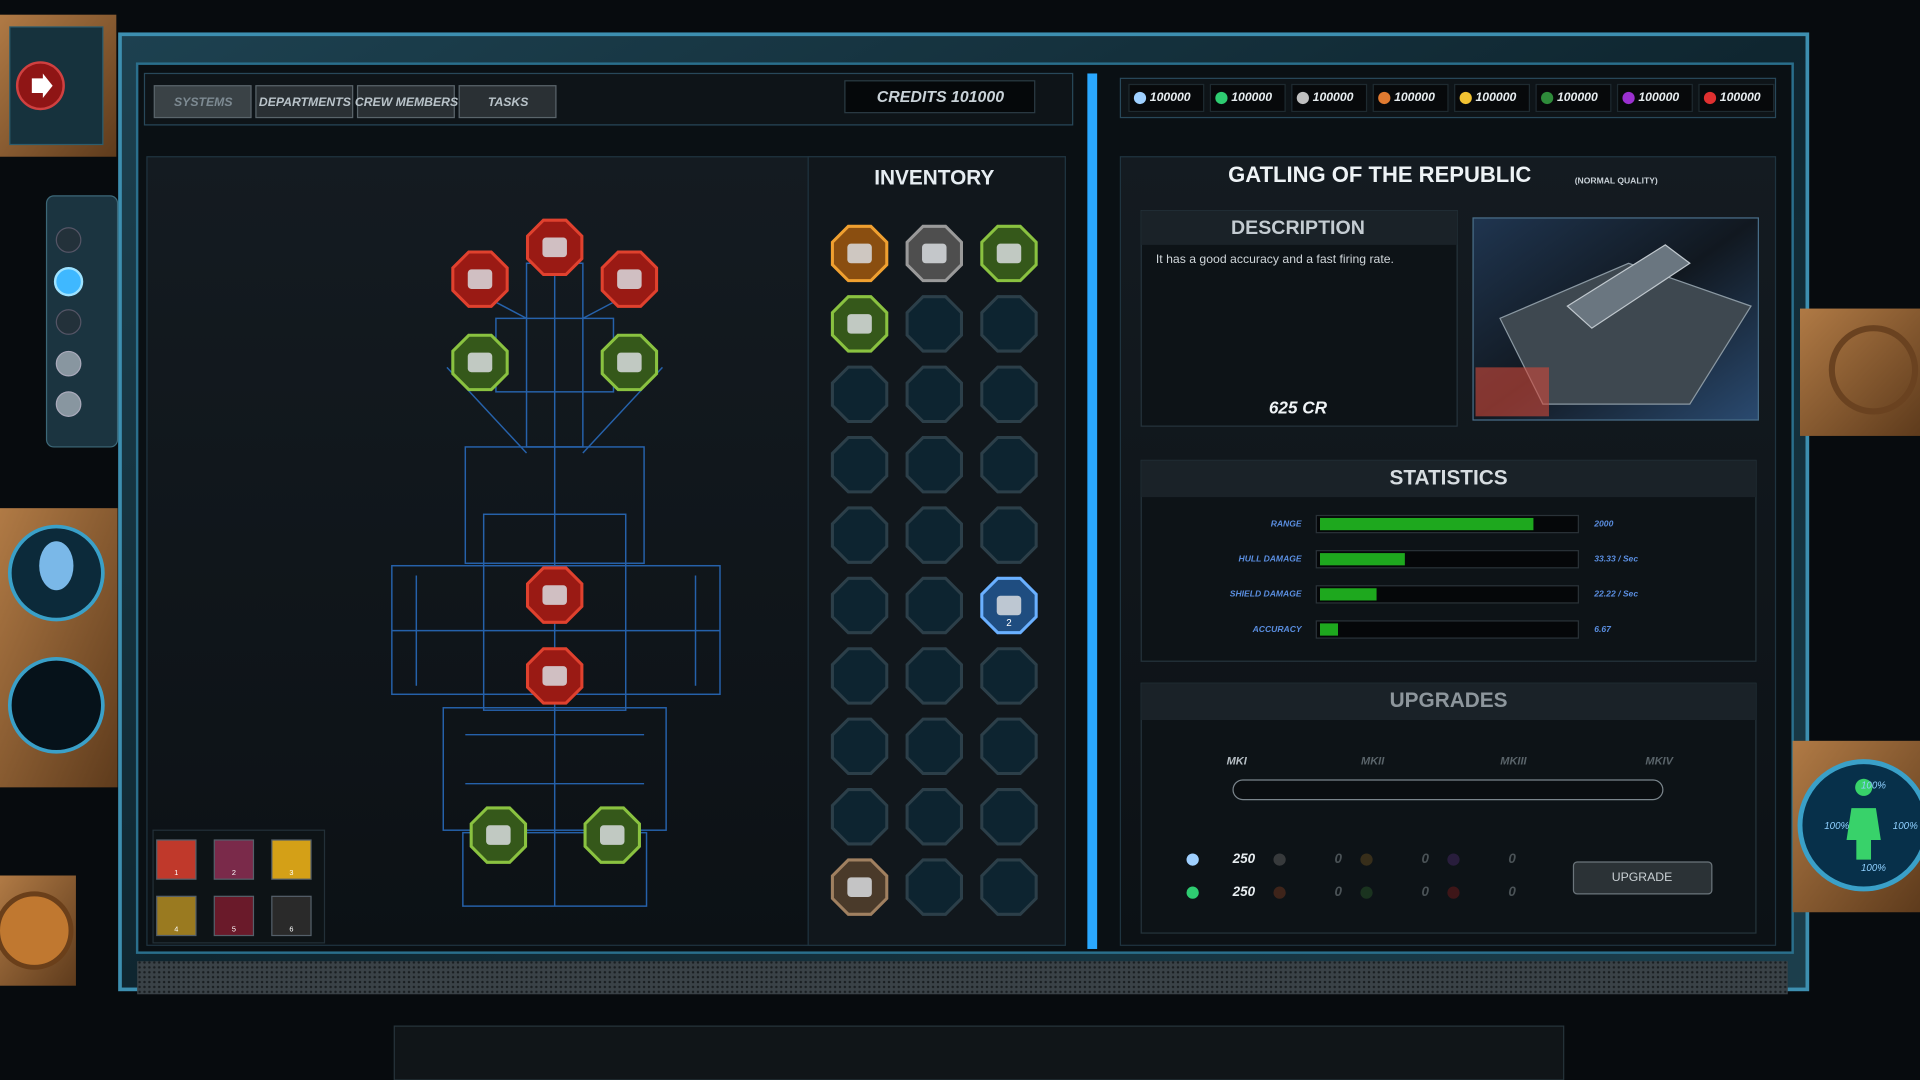 This screenshot has height=1080, width=1920. What do you see at coordinates (42, 85) in the screenshot?
I see `exit-icon` at bounding box center [42, 85].